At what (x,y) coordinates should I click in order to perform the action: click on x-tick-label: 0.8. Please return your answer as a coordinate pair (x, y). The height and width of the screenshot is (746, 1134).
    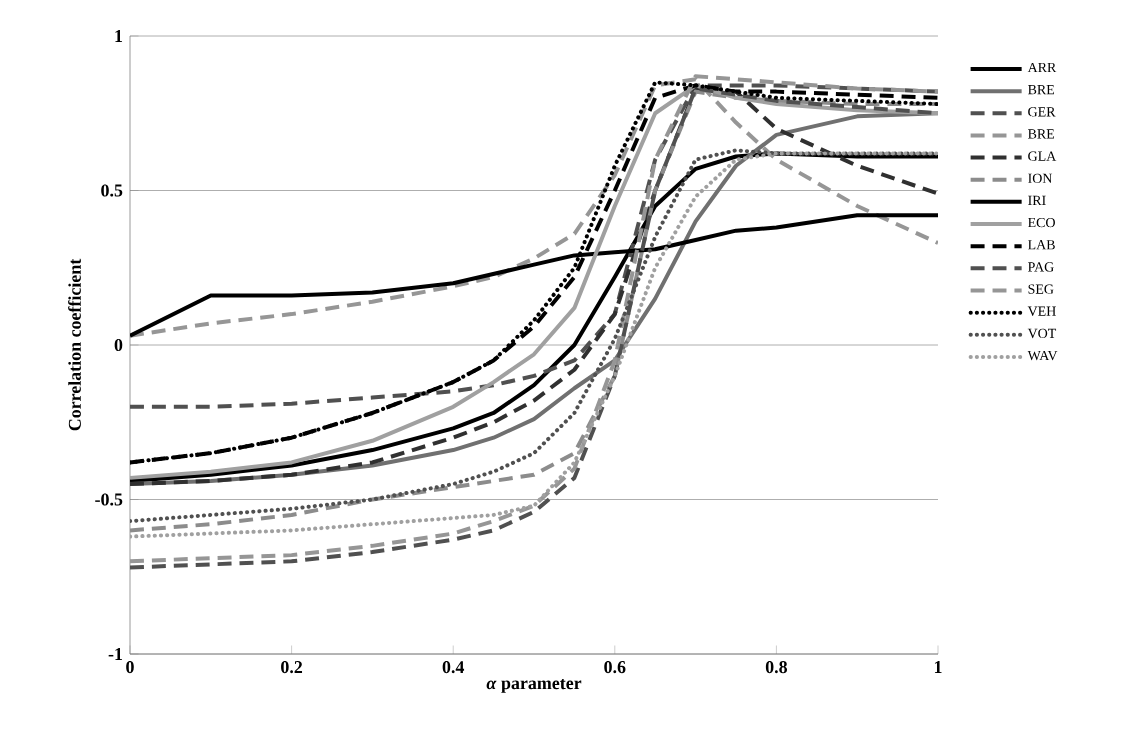
    Looking at the image, I should click on (776, 667).